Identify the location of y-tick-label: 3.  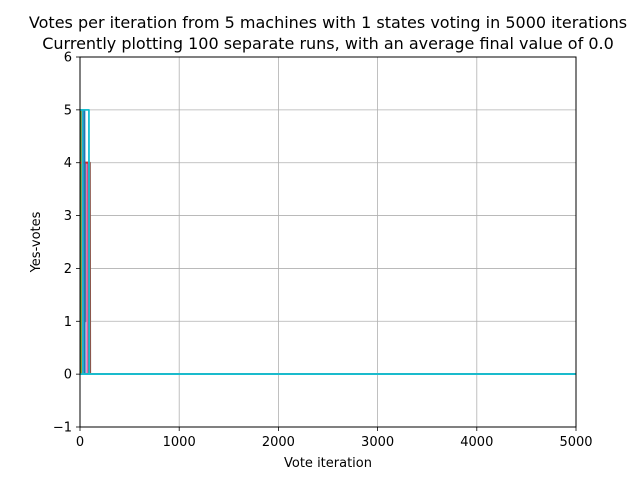
(68, 216).